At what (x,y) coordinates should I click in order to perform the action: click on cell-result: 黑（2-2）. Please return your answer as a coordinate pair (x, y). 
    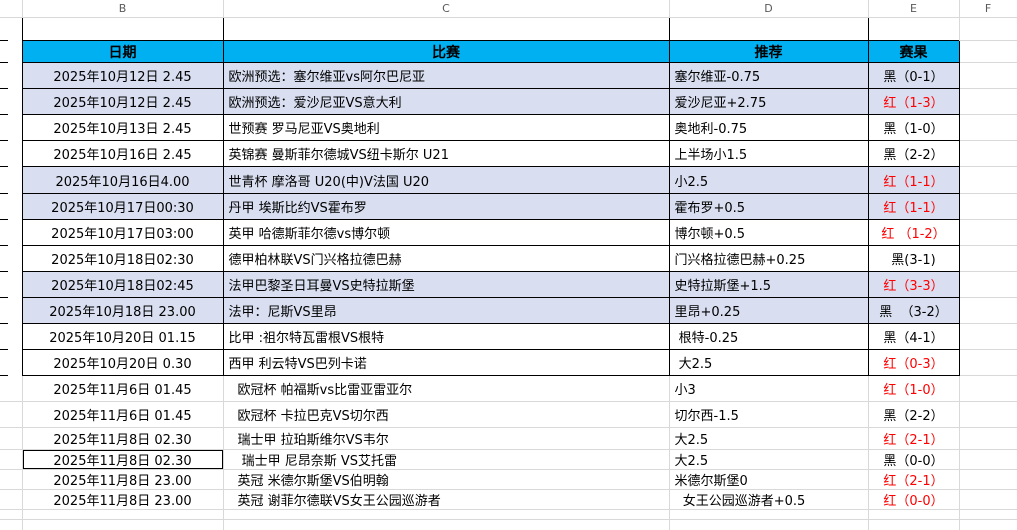
    Looking at the image, I should click on (913, 153).